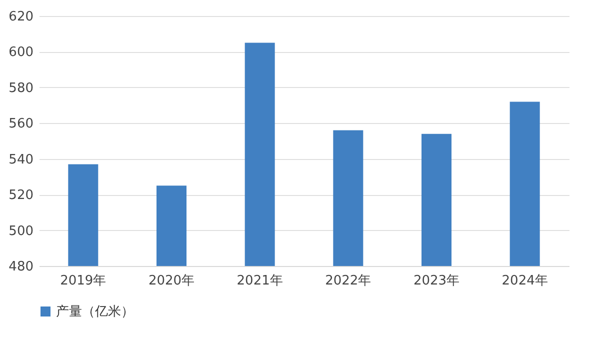  Describe the element at coordinates (525, 281) in the screenshot. I see `x-tick-label: 2024年` at that location.